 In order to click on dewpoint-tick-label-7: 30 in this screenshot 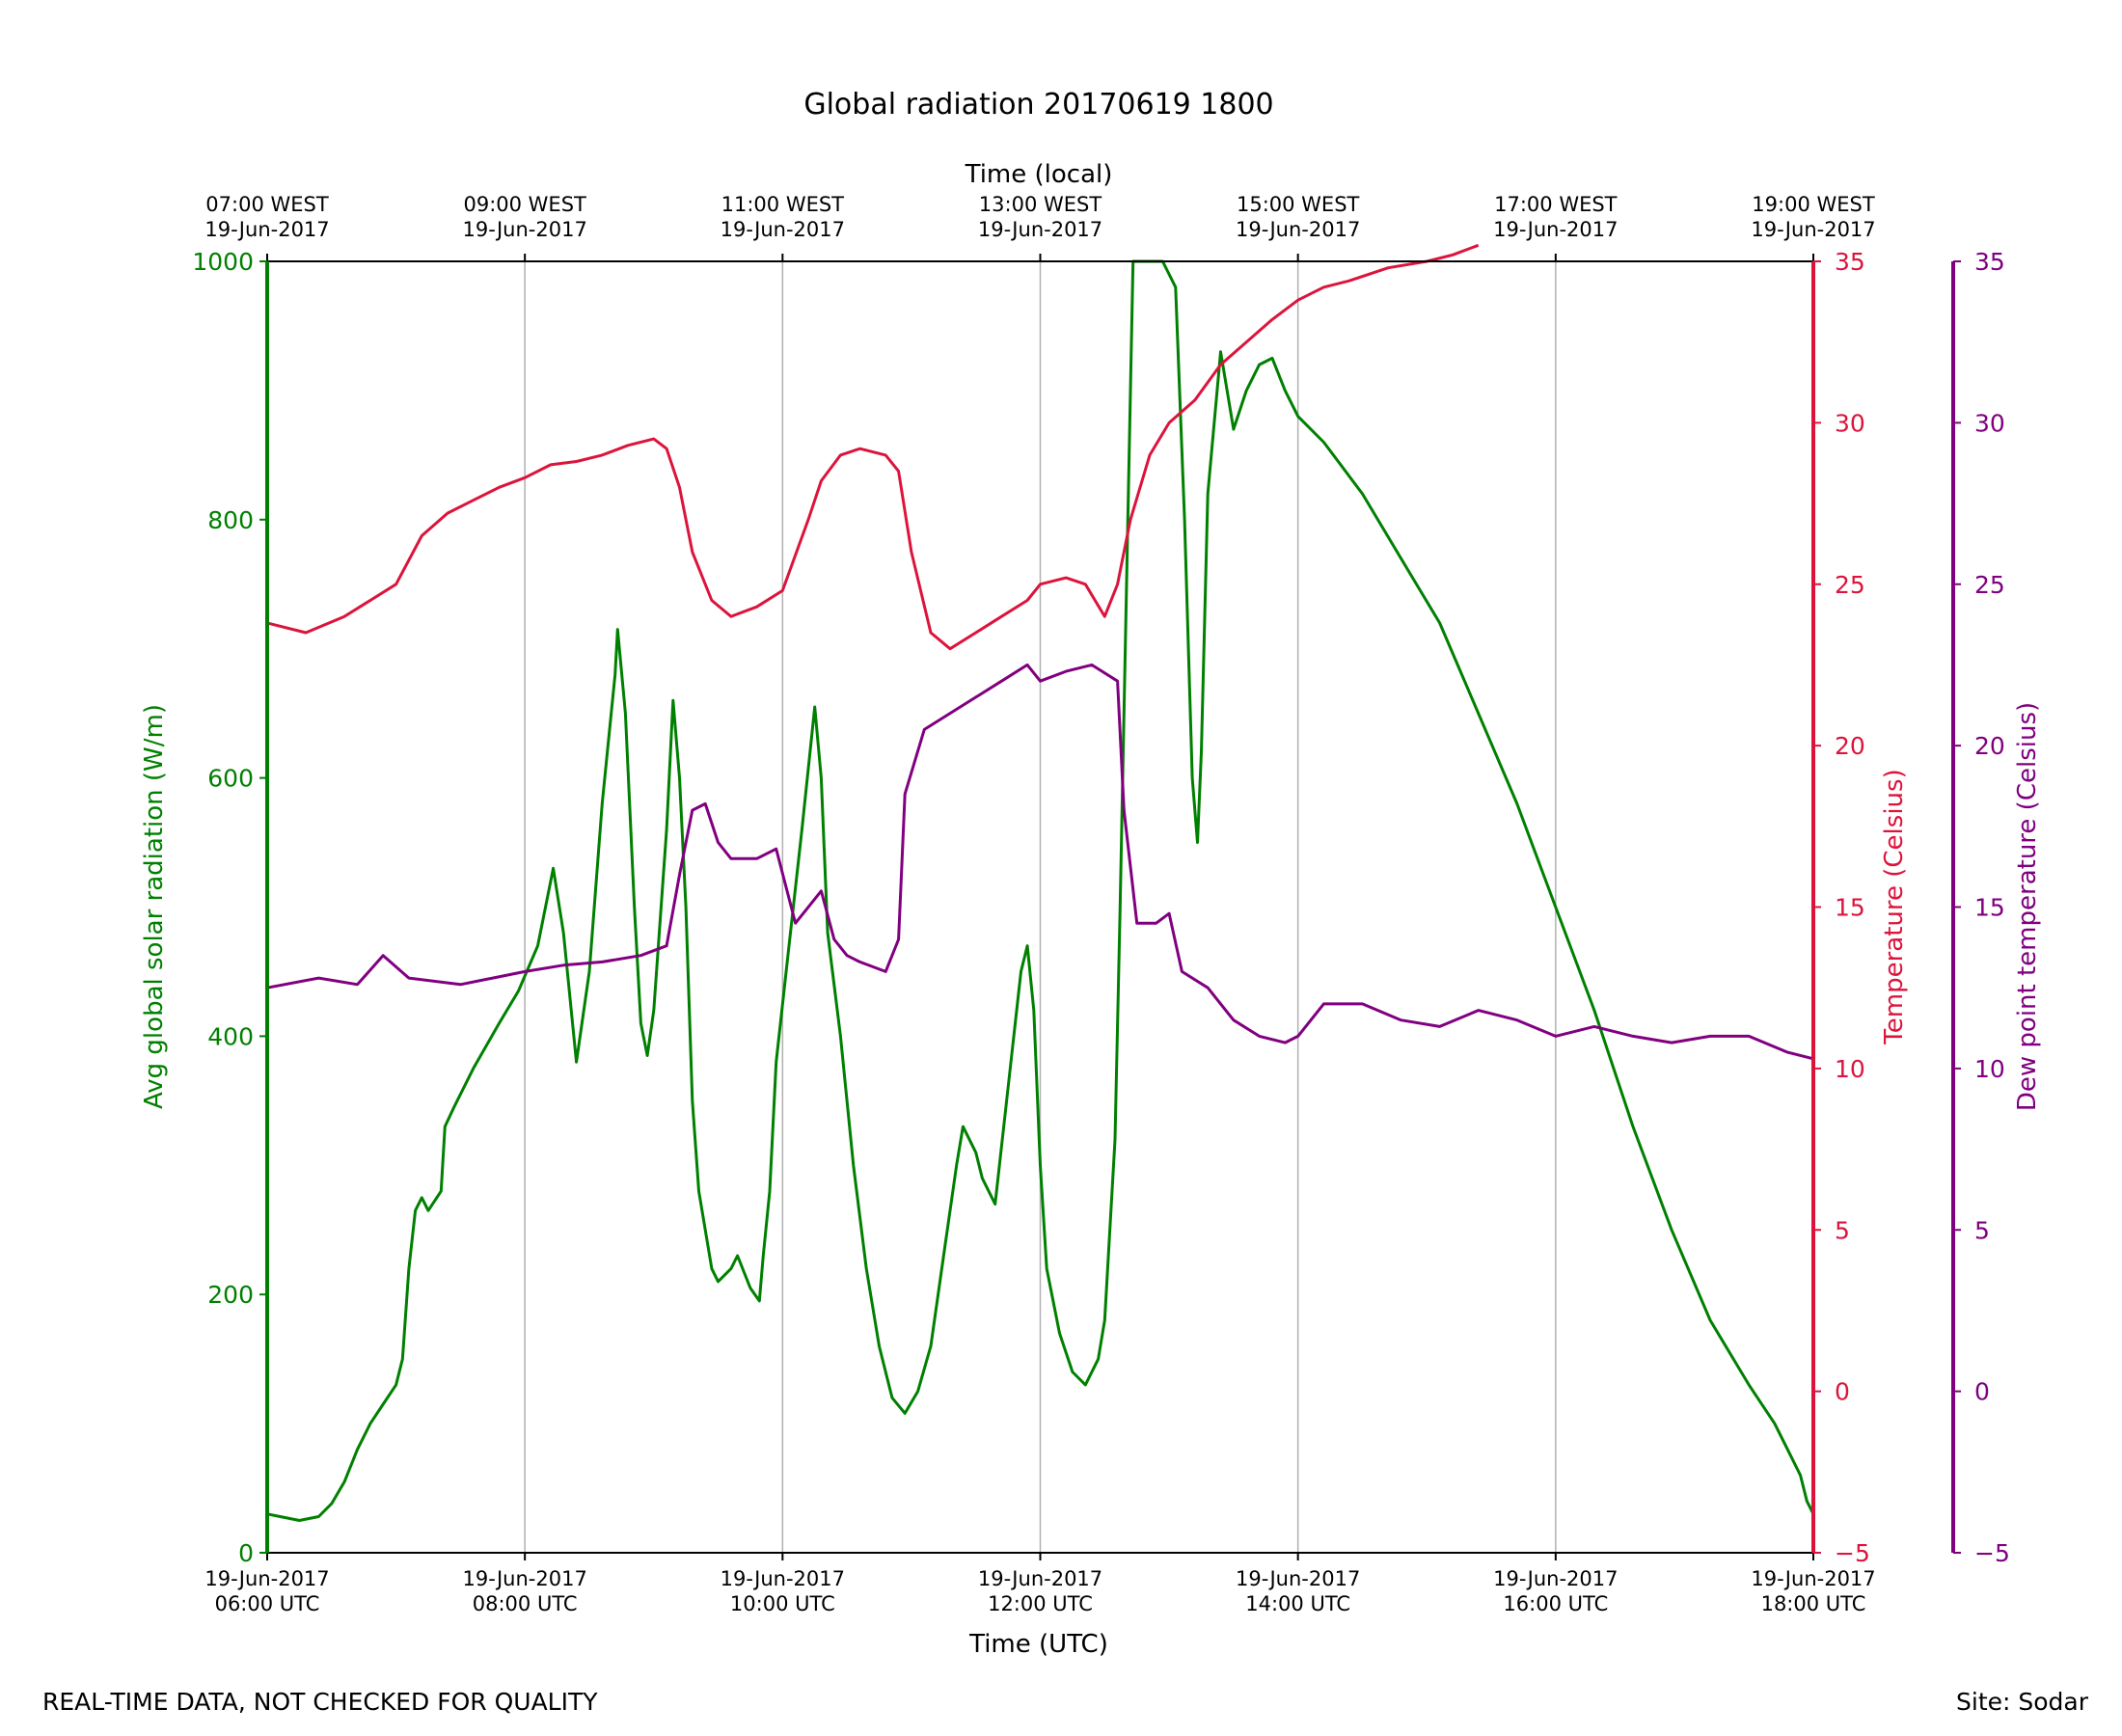, I will do `click(1990, 423)`.